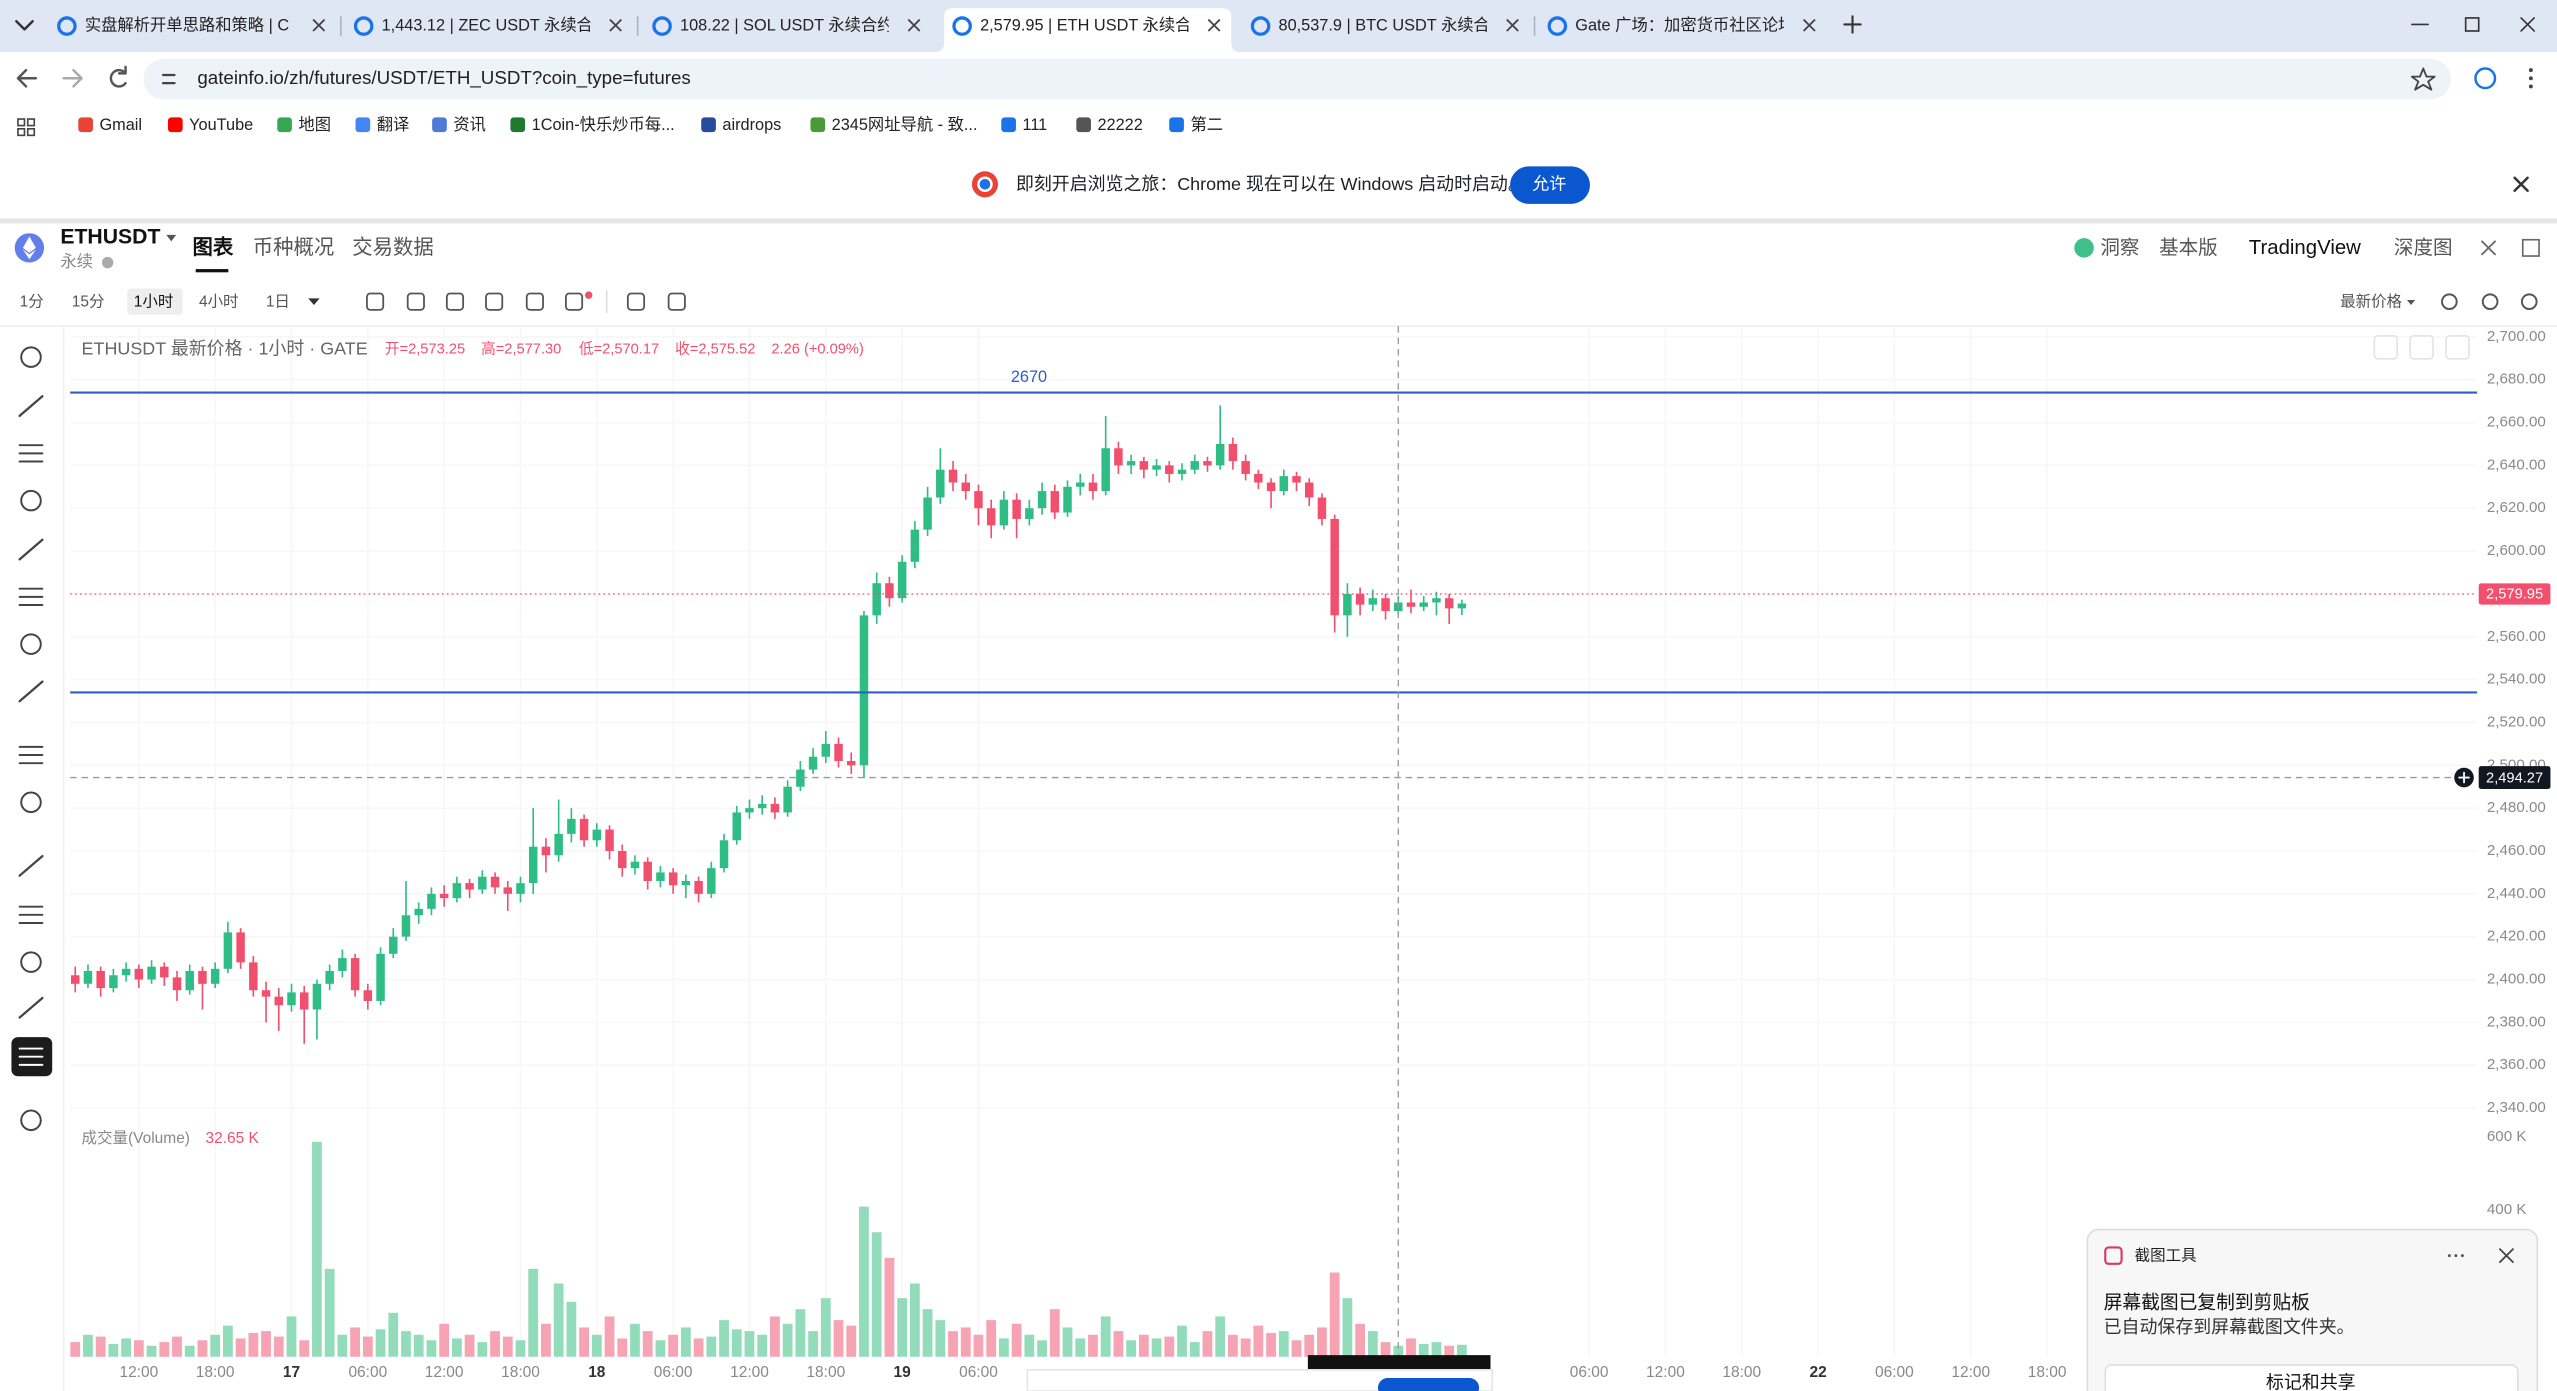  I want to click on bookmark: 资讯, so click(469, 125).